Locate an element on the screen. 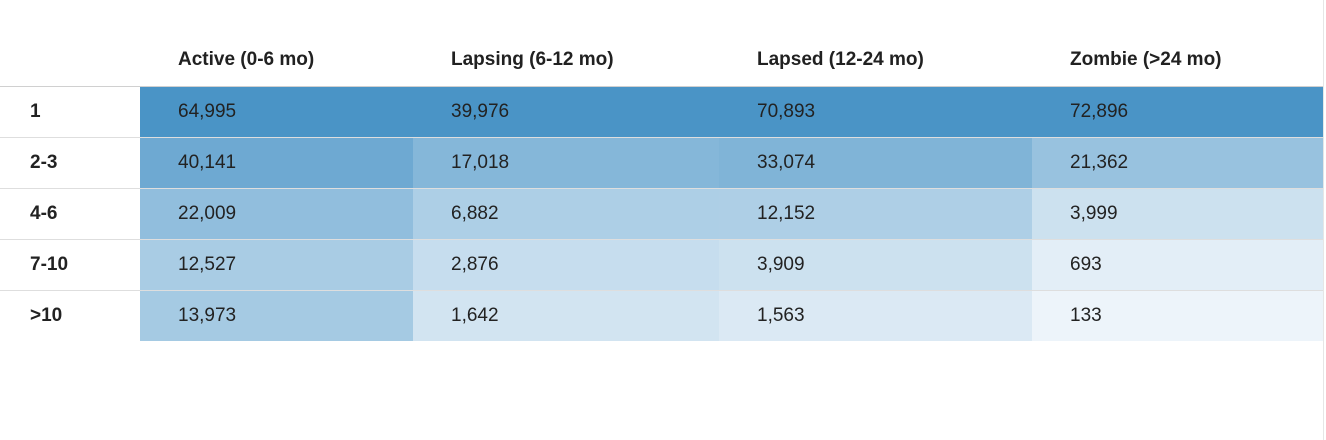  panel-right-border is located at coordinates (1323, 220).